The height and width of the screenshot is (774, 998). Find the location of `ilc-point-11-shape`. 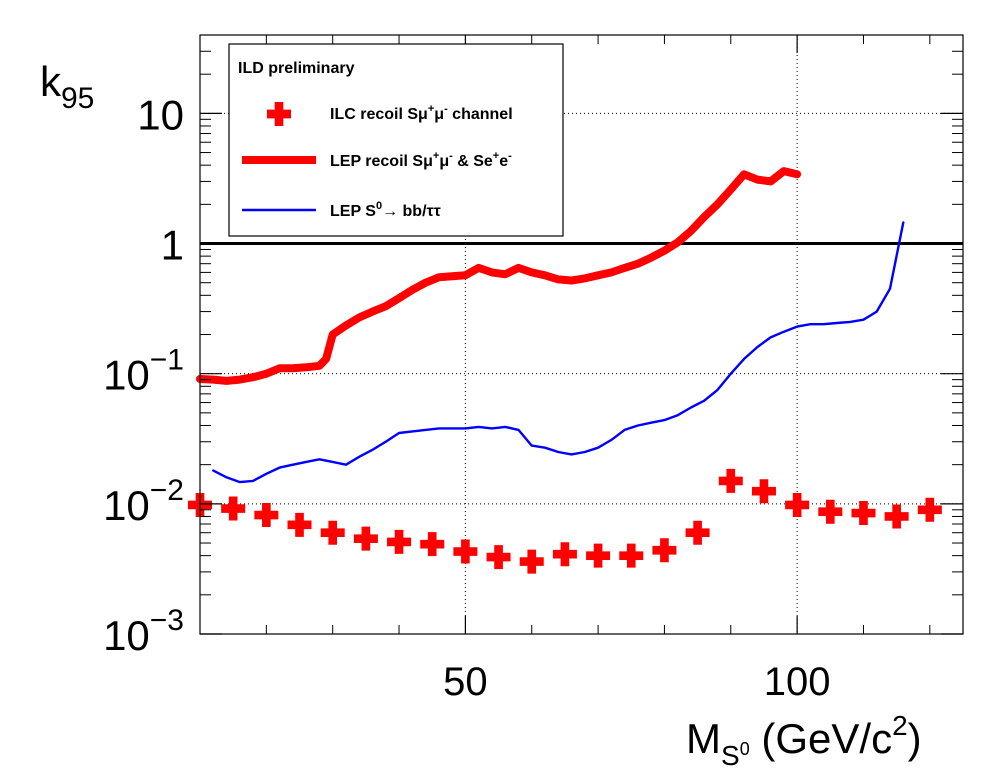

ilc-point-11-shape is located at coordinates (564, 554).